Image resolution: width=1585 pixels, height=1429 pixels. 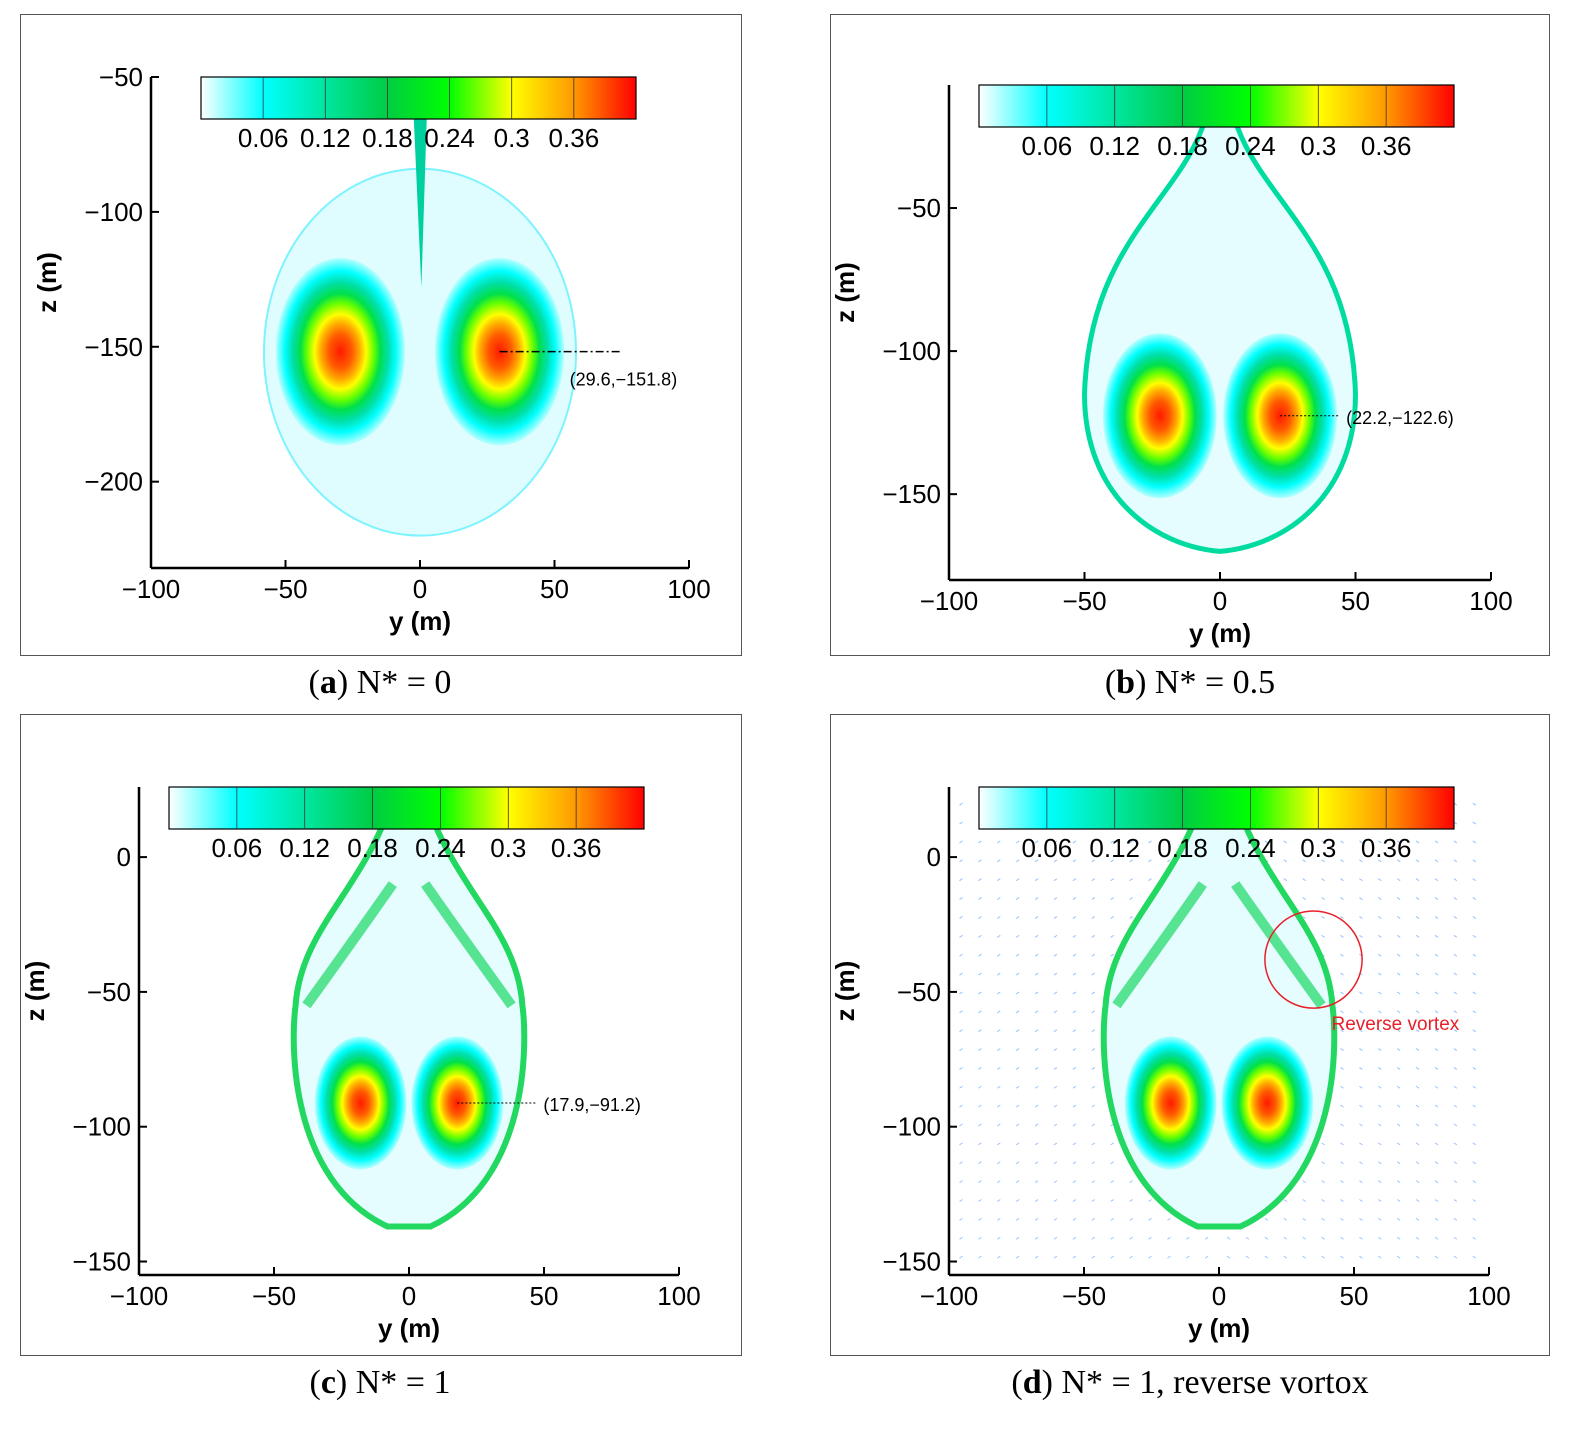 I want to click on flow-field, so click(x=409, y=1008).